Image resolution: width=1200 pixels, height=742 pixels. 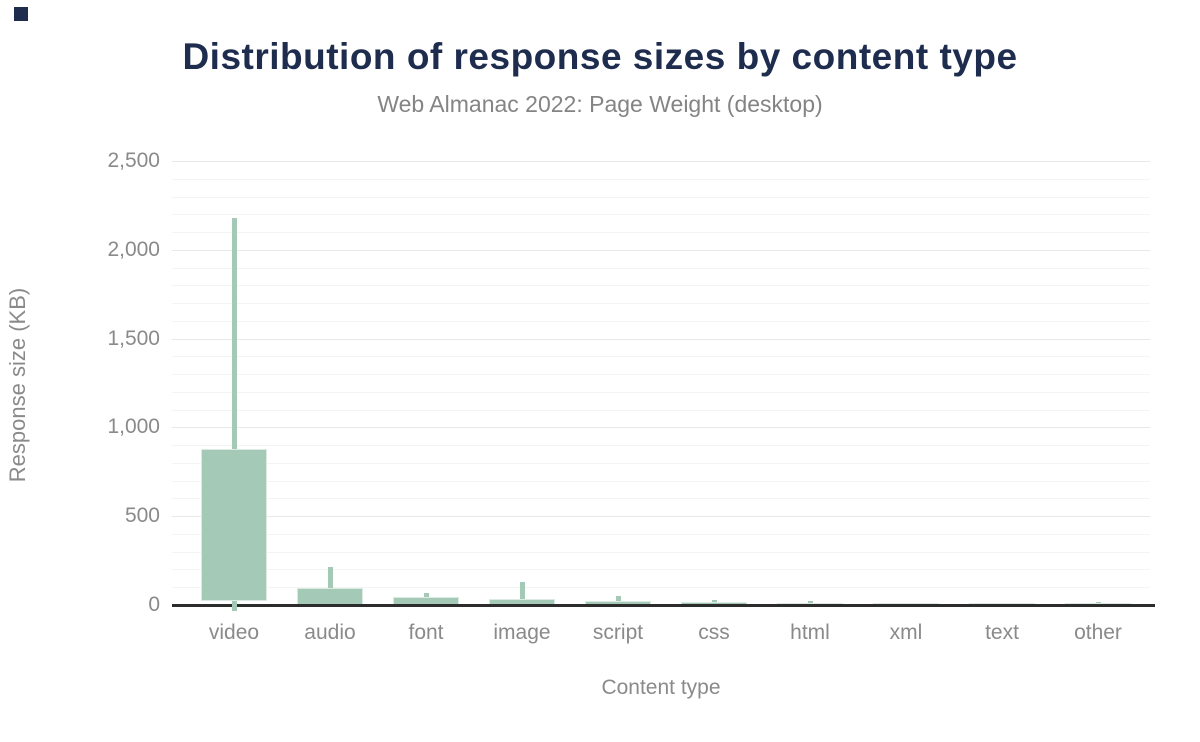 I want to click on x-tick-label-font: font, so click(x=426, y=632).